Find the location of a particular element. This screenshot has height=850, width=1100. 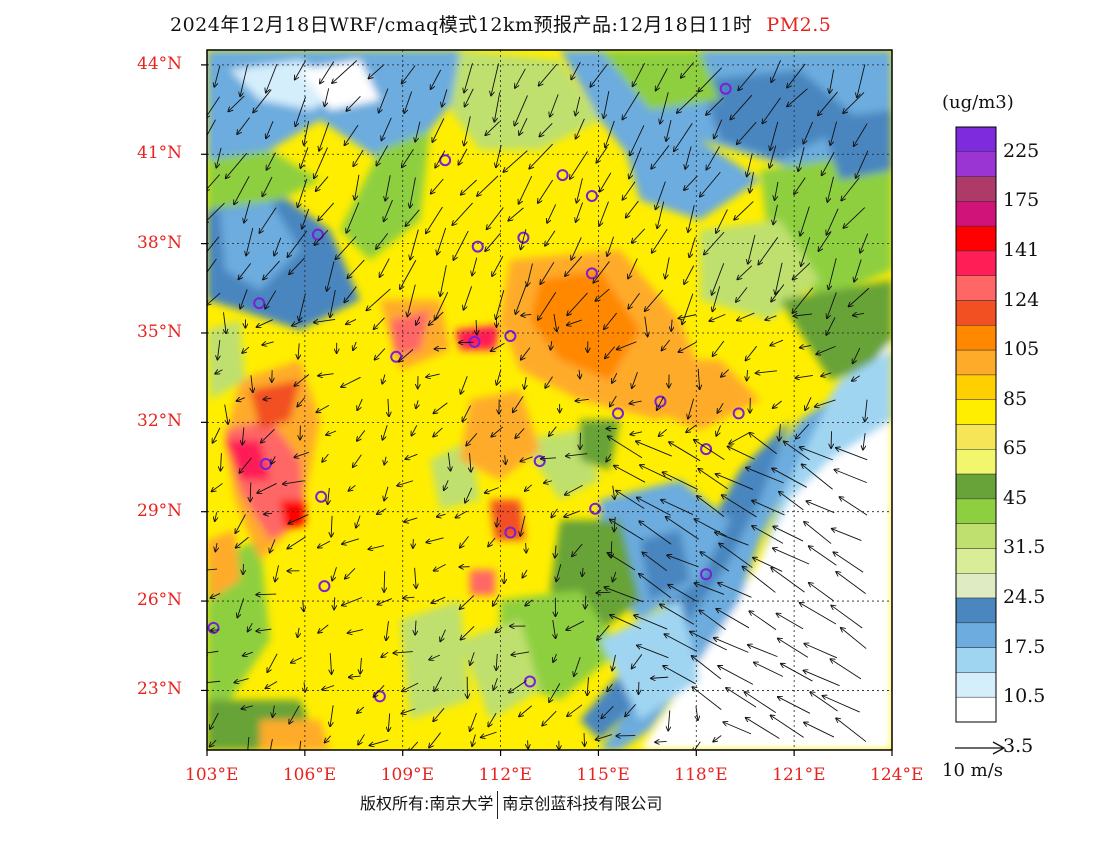

latitude-label: 23°N is located at coordinates (160, 689).